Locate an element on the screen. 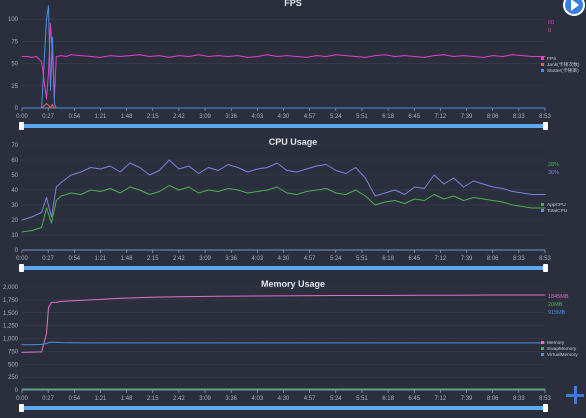 Image resolution: width=586 pixels, height=418 pixels. slider-handle-right is located at coordinates (545, 408).